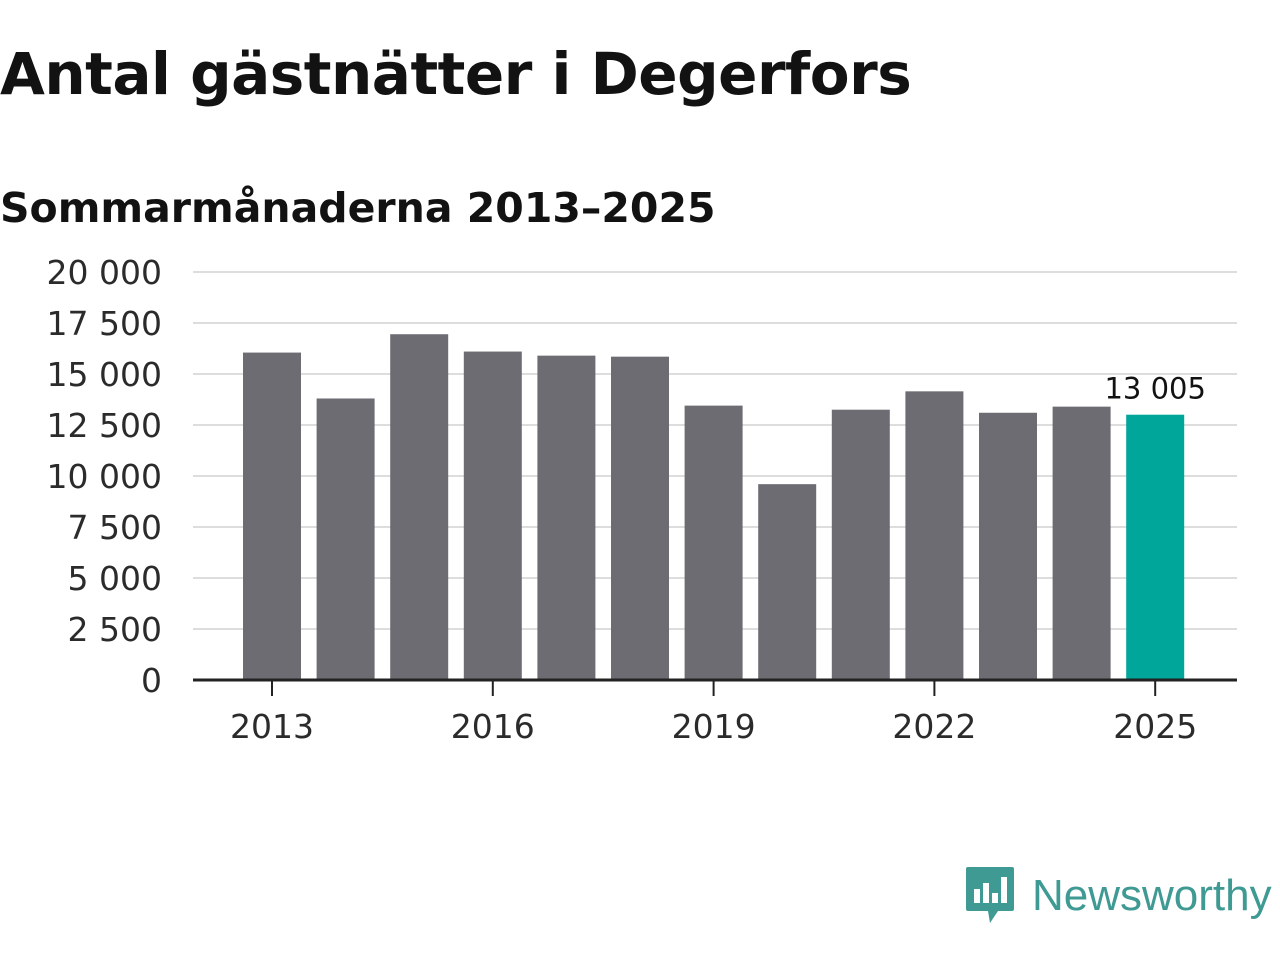 Image resolution: width=1280 pixels, height=960 pixels. I want to click on bar-2023, so click(1008, 546).